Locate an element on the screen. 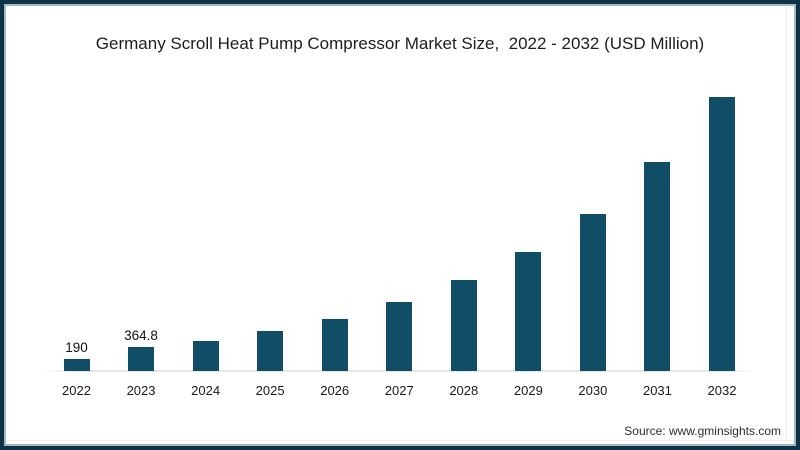  bar-2024 is located at coordinates (205, 356).